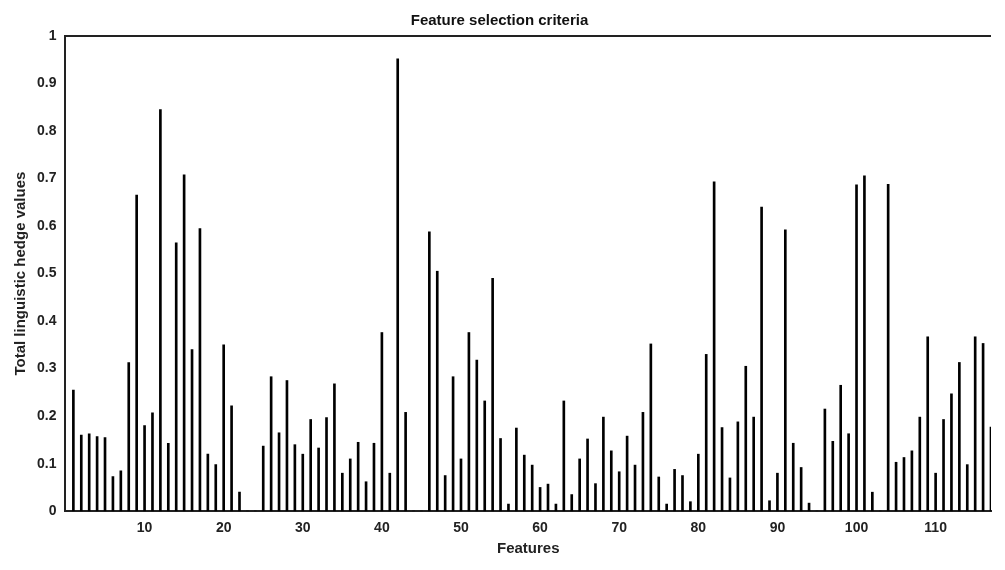  What do you see at coordinates (528, 548) in the screenshot?
I see `x-axis-title: Features` at bounding box center [528, 548].